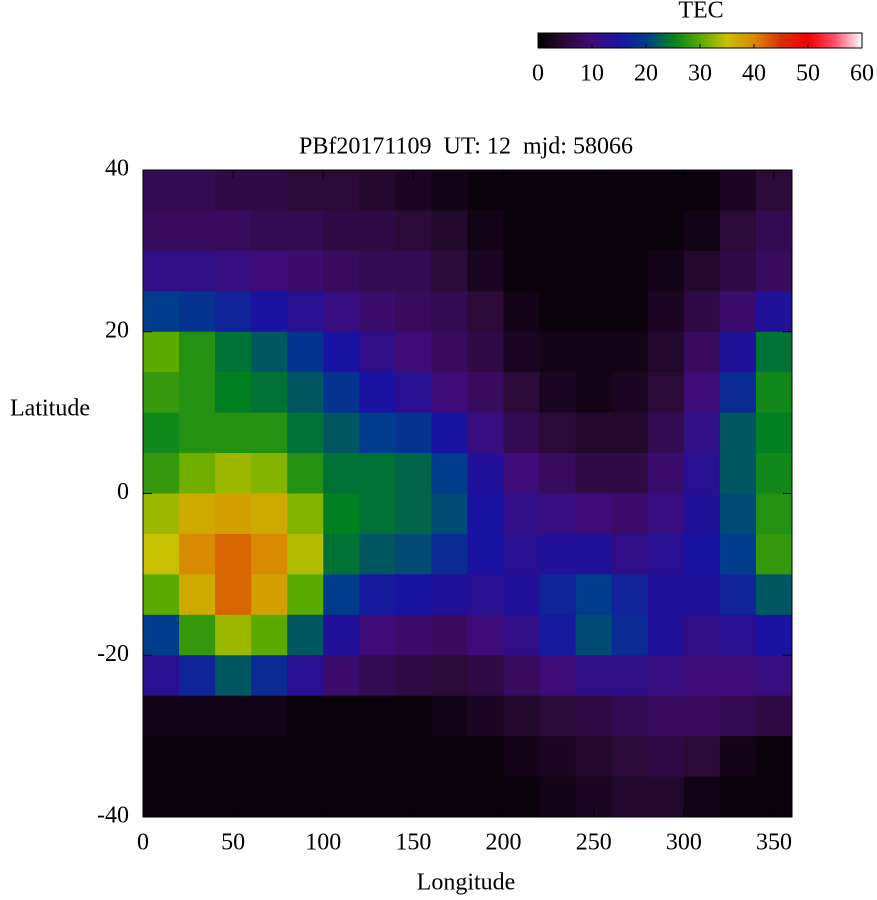 The image size is (877, 900). I want to click on colorbar-tick-label: 10, so click(592, 74).